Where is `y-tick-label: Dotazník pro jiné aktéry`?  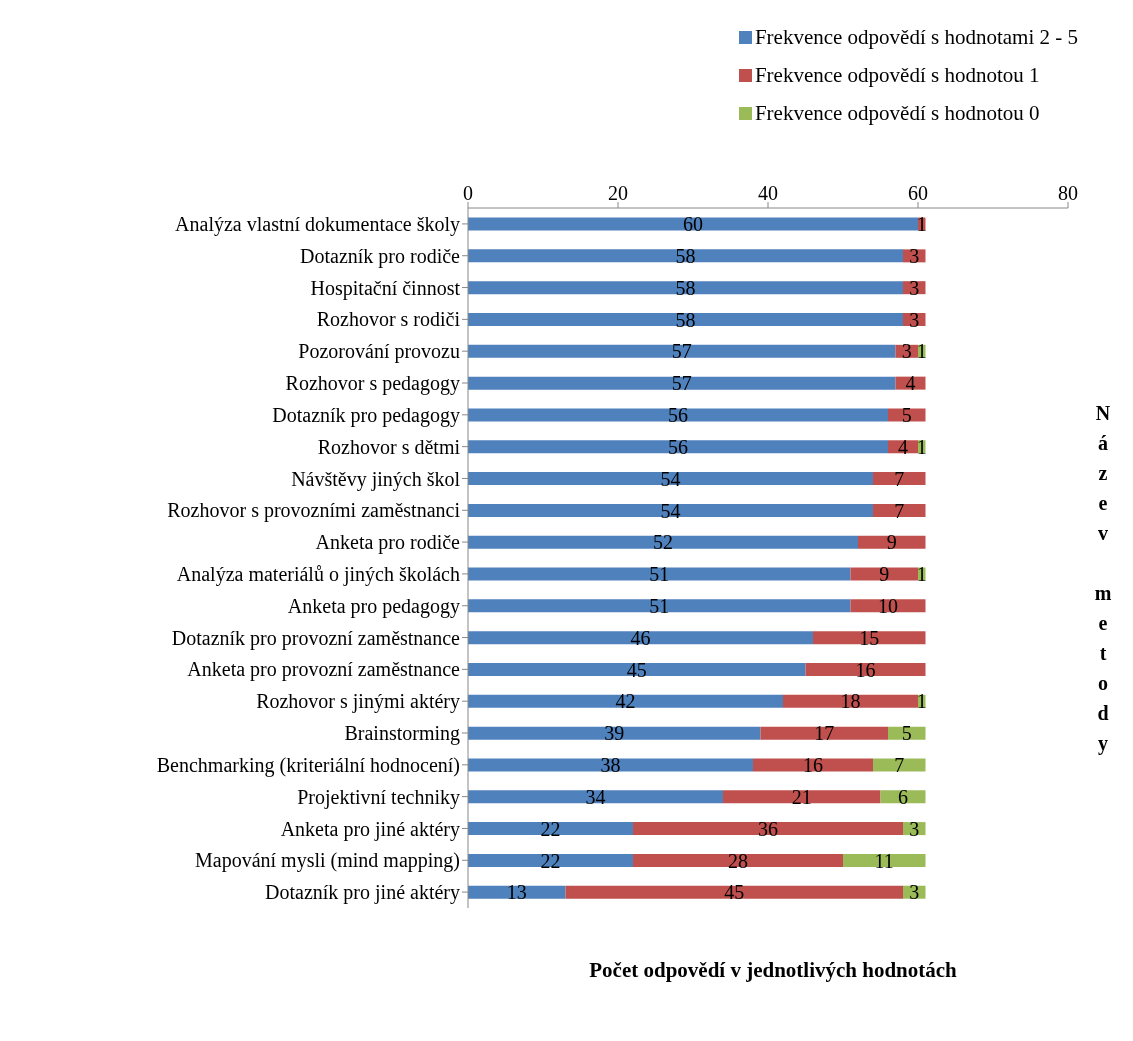 y-tick-label: Dotazník pro jiné aktéry is located at coordinates (362, 893).